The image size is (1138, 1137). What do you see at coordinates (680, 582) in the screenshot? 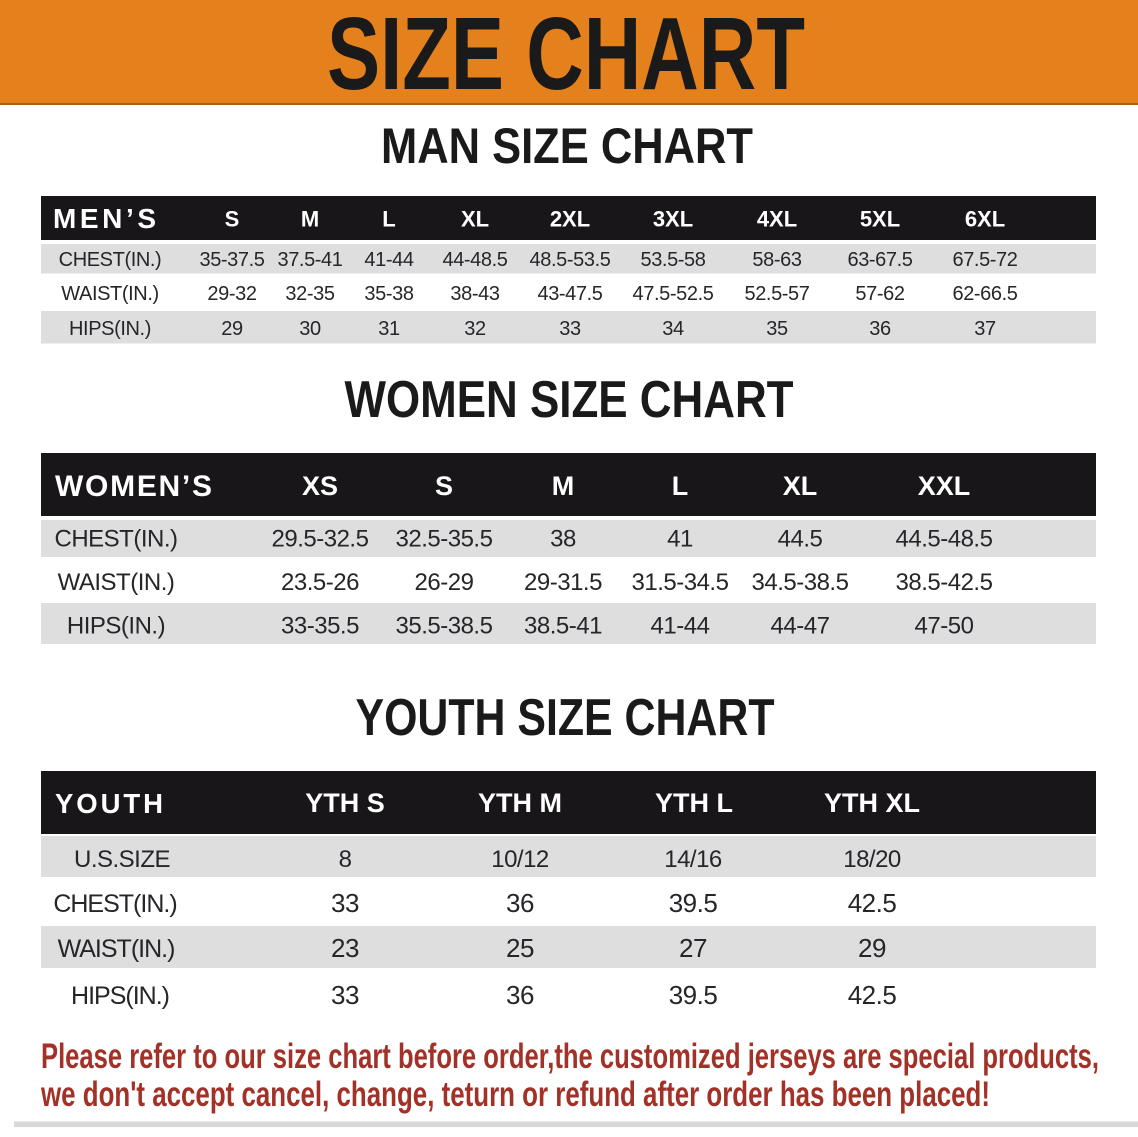
I see `svg-text: 31.5-34.5` at bounding box center [680, 582].